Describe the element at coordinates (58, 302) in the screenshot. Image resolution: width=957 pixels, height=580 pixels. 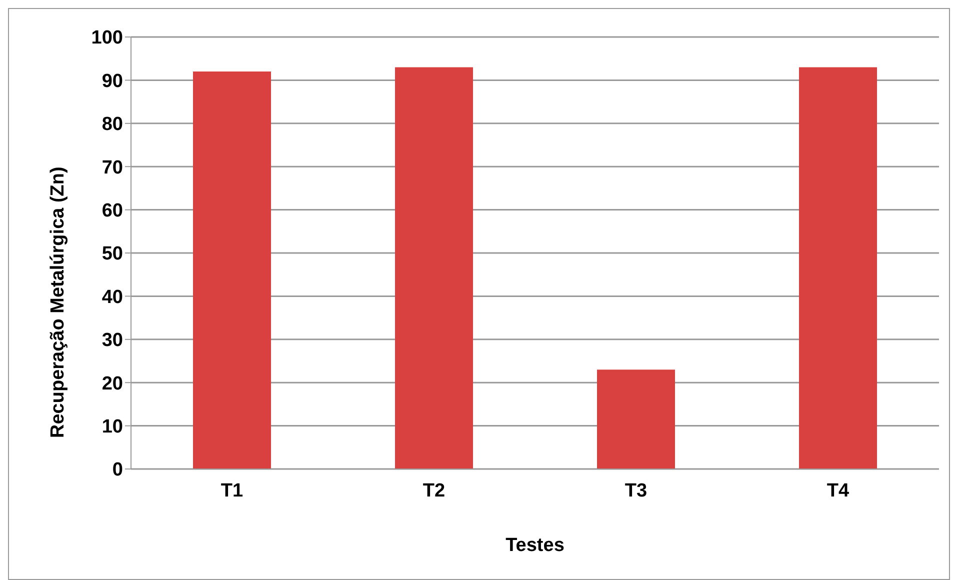
I see `y-axis-title: Recuperação Metalúrgica (Zn)` at that location.